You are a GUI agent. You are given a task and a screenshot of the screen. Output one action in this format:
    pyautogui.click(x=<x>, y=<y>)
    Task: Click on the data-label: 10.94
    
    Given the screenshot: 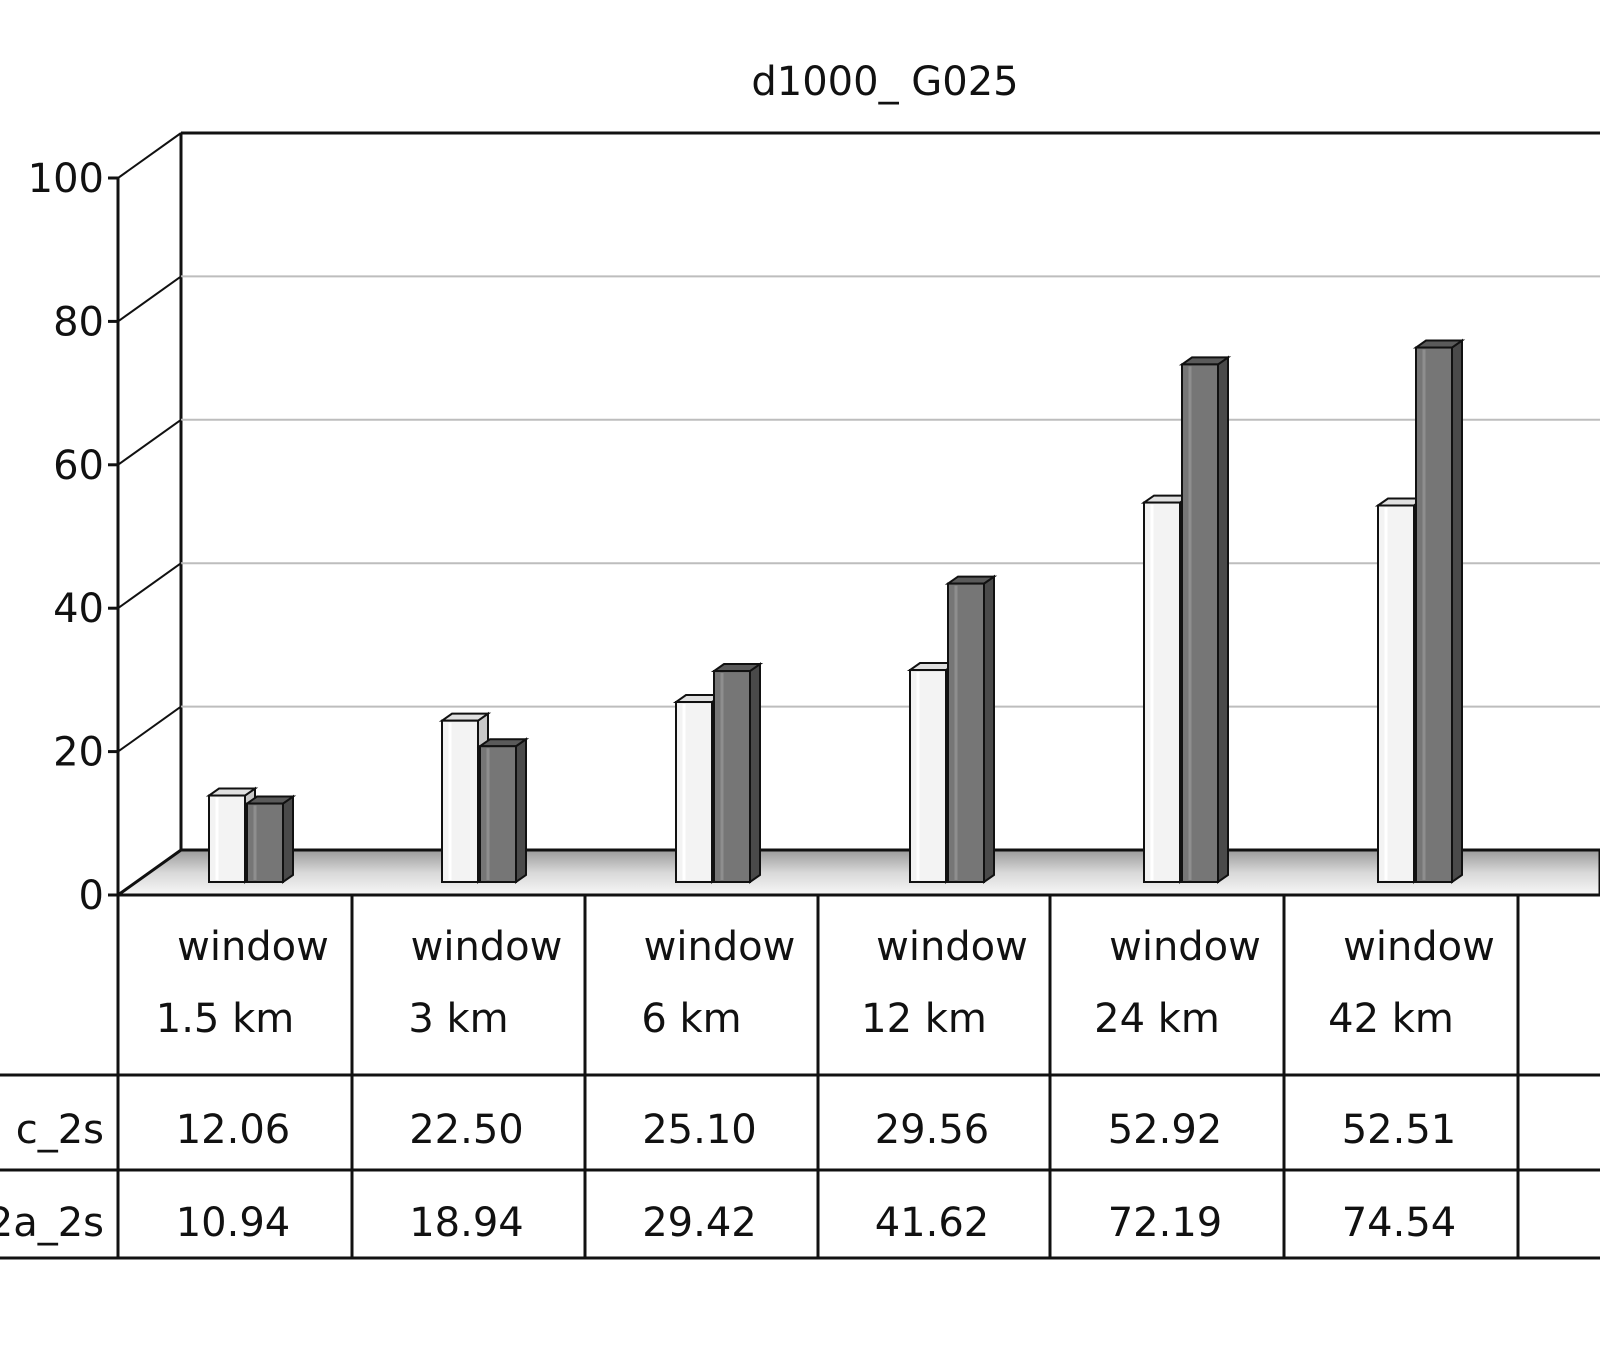 What is the action you would take?
    pyautogui.click(x=233, y=1223)
    